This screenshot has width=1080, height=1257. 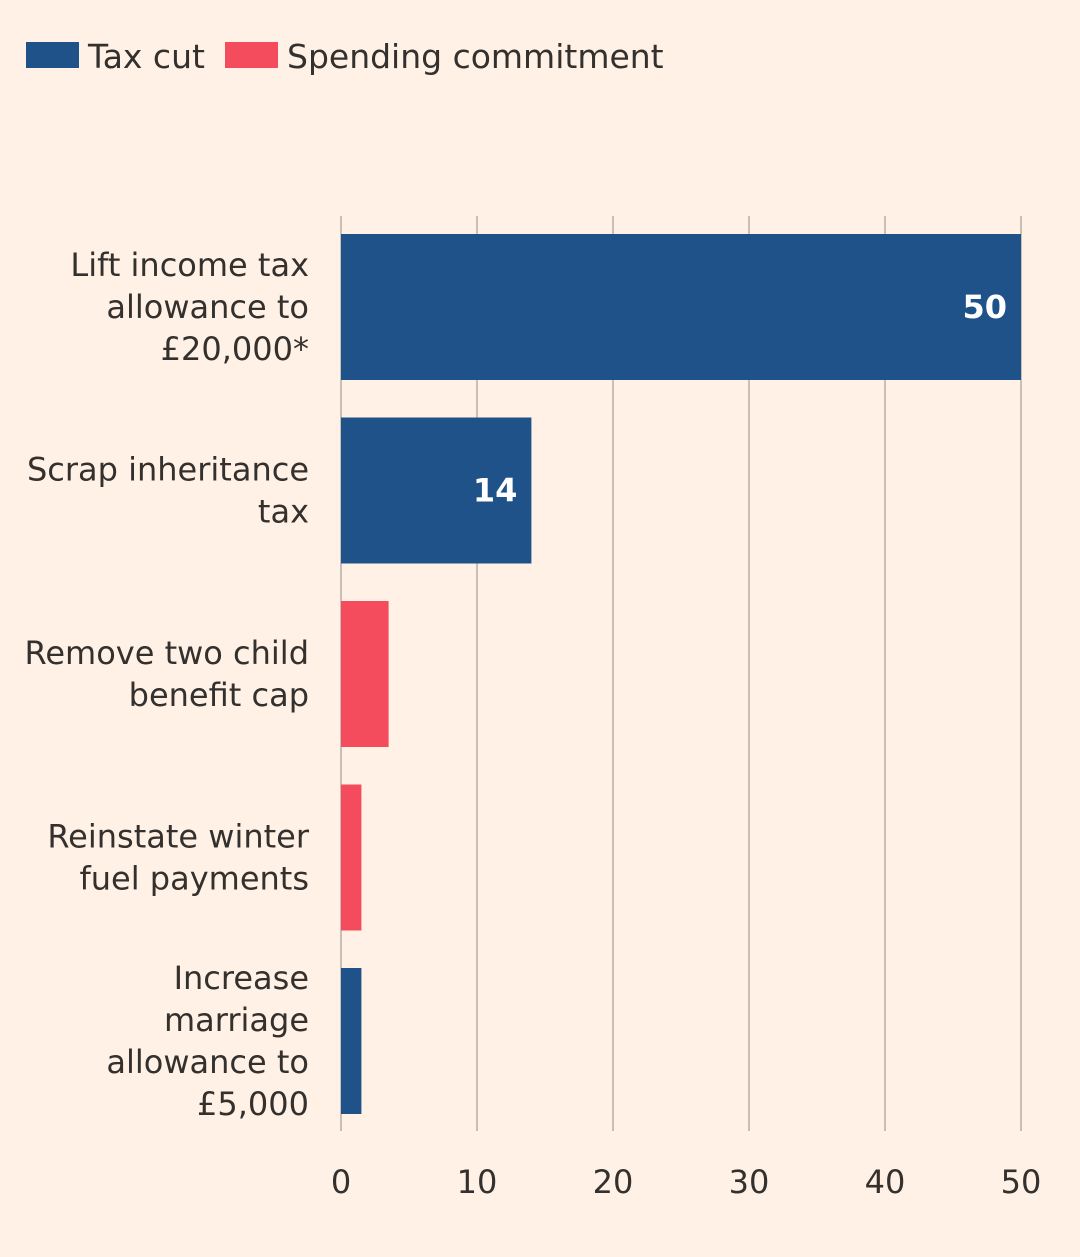 I want to click on category-label-0-line-1: allowance to, so click(x=207, y=307).